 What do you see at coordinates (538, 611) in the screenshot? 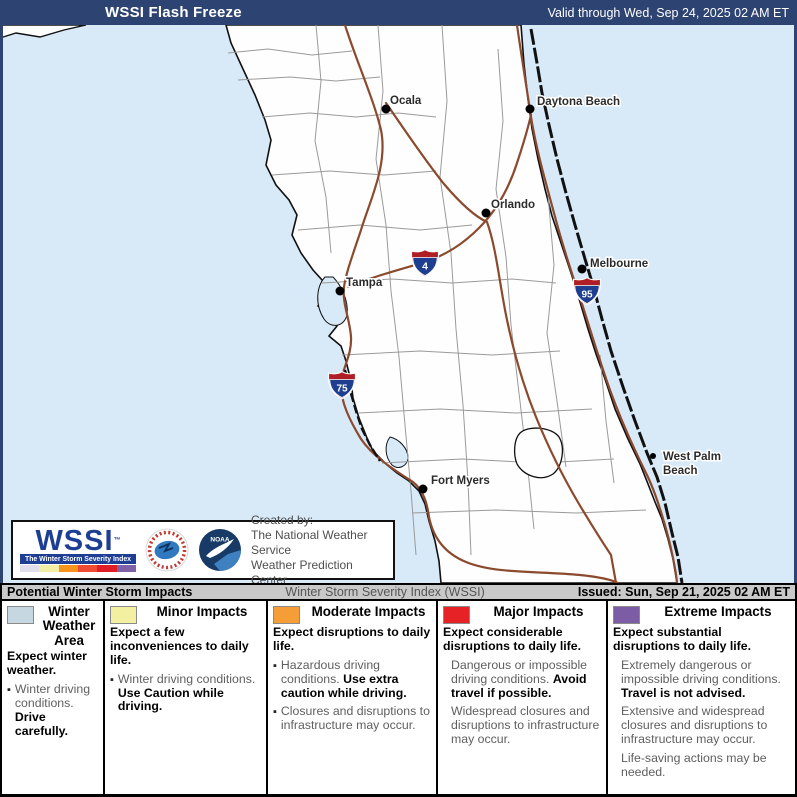
I see `legend-title: Major Impacts` at bounding box center [538, 611].